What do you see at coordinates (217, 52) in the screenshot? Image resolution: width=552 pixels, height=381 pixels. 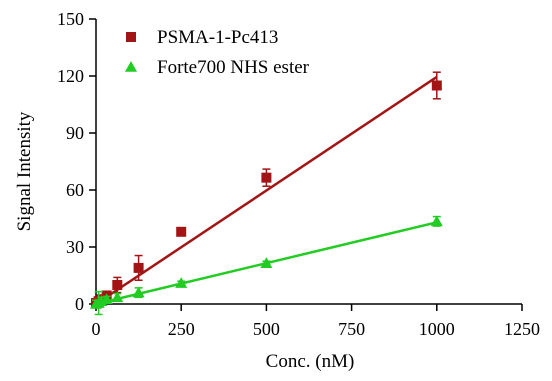 I see `legend: PSMA-1-Pc413 Forte700 NHS ester` at bounding box center [217, 52].